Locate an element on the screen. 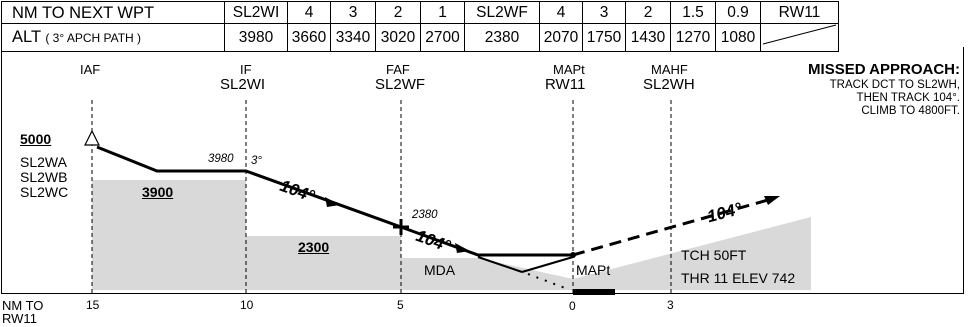 The height and width of the screenshot is (327, 969). alt-cell: 3340 is located at coordinates (353, 37).